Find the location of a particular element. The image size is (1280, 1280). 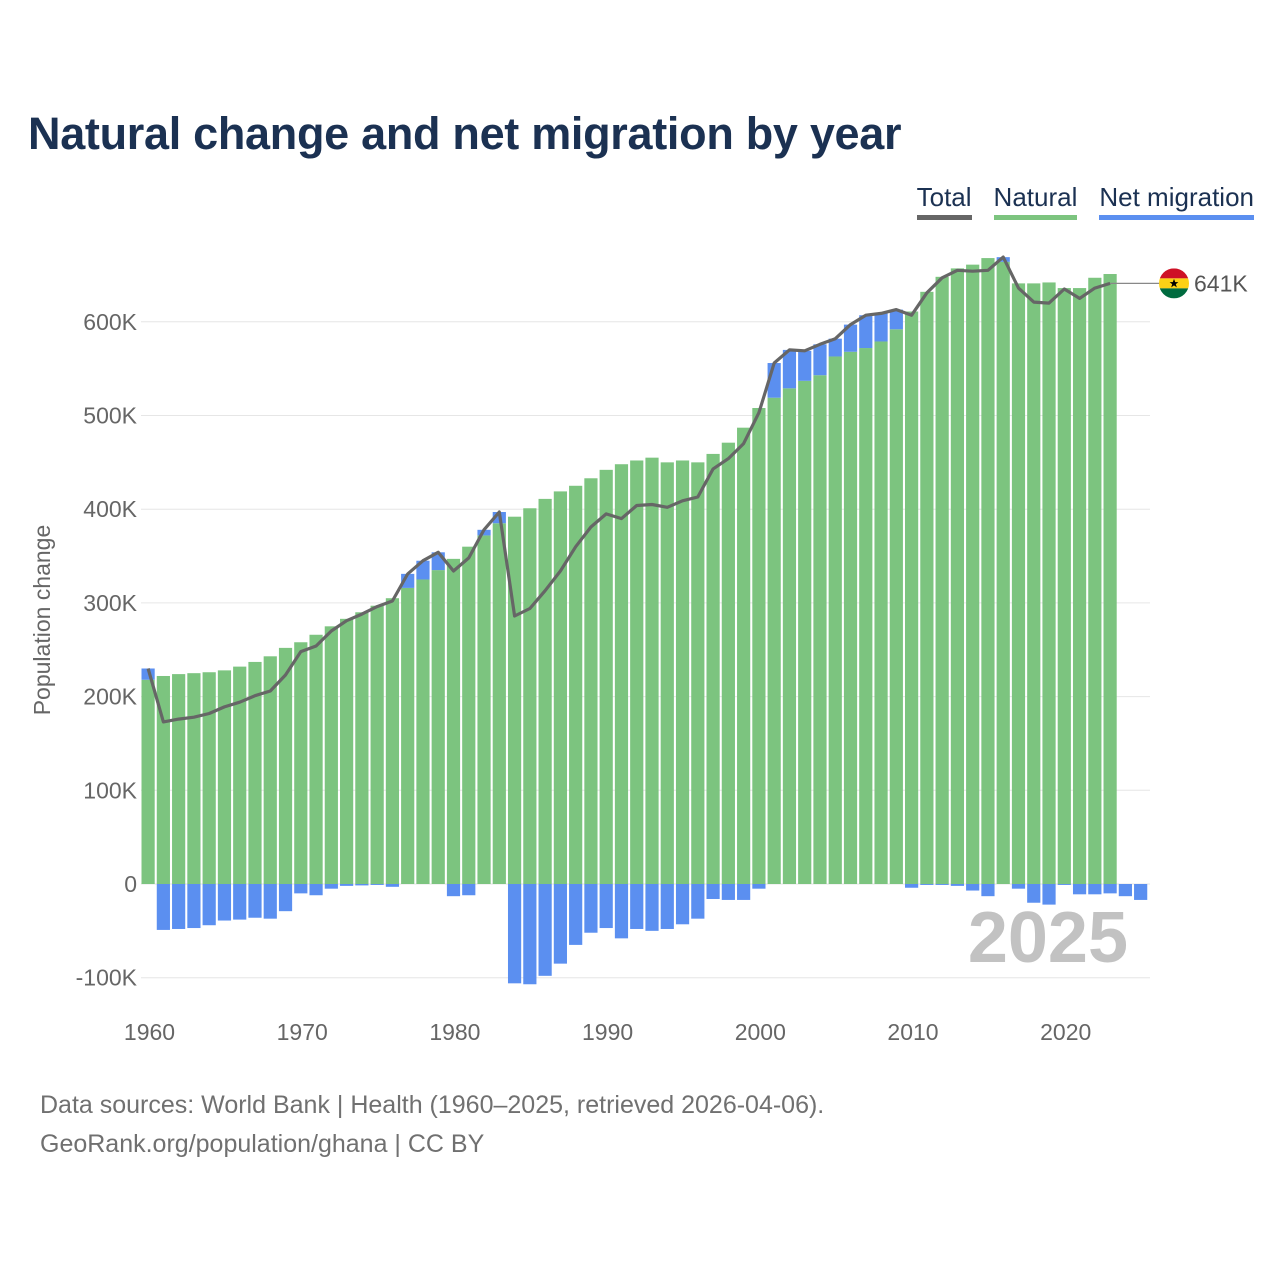

x-tick-label: 1970 is located at coordinates (302, 1032).